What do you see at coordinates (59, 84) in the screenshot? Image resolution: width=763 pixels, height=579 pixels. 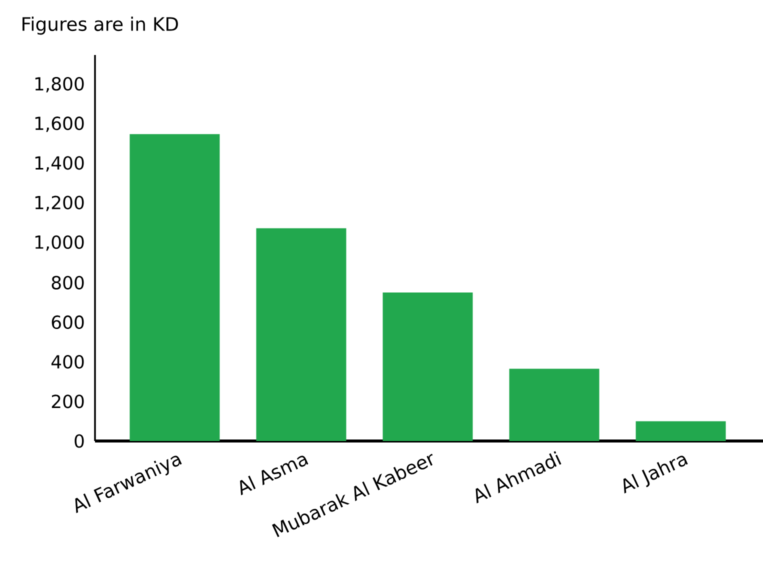 I see `y-tick-label: 1,800` at bounding box center [59, 84].